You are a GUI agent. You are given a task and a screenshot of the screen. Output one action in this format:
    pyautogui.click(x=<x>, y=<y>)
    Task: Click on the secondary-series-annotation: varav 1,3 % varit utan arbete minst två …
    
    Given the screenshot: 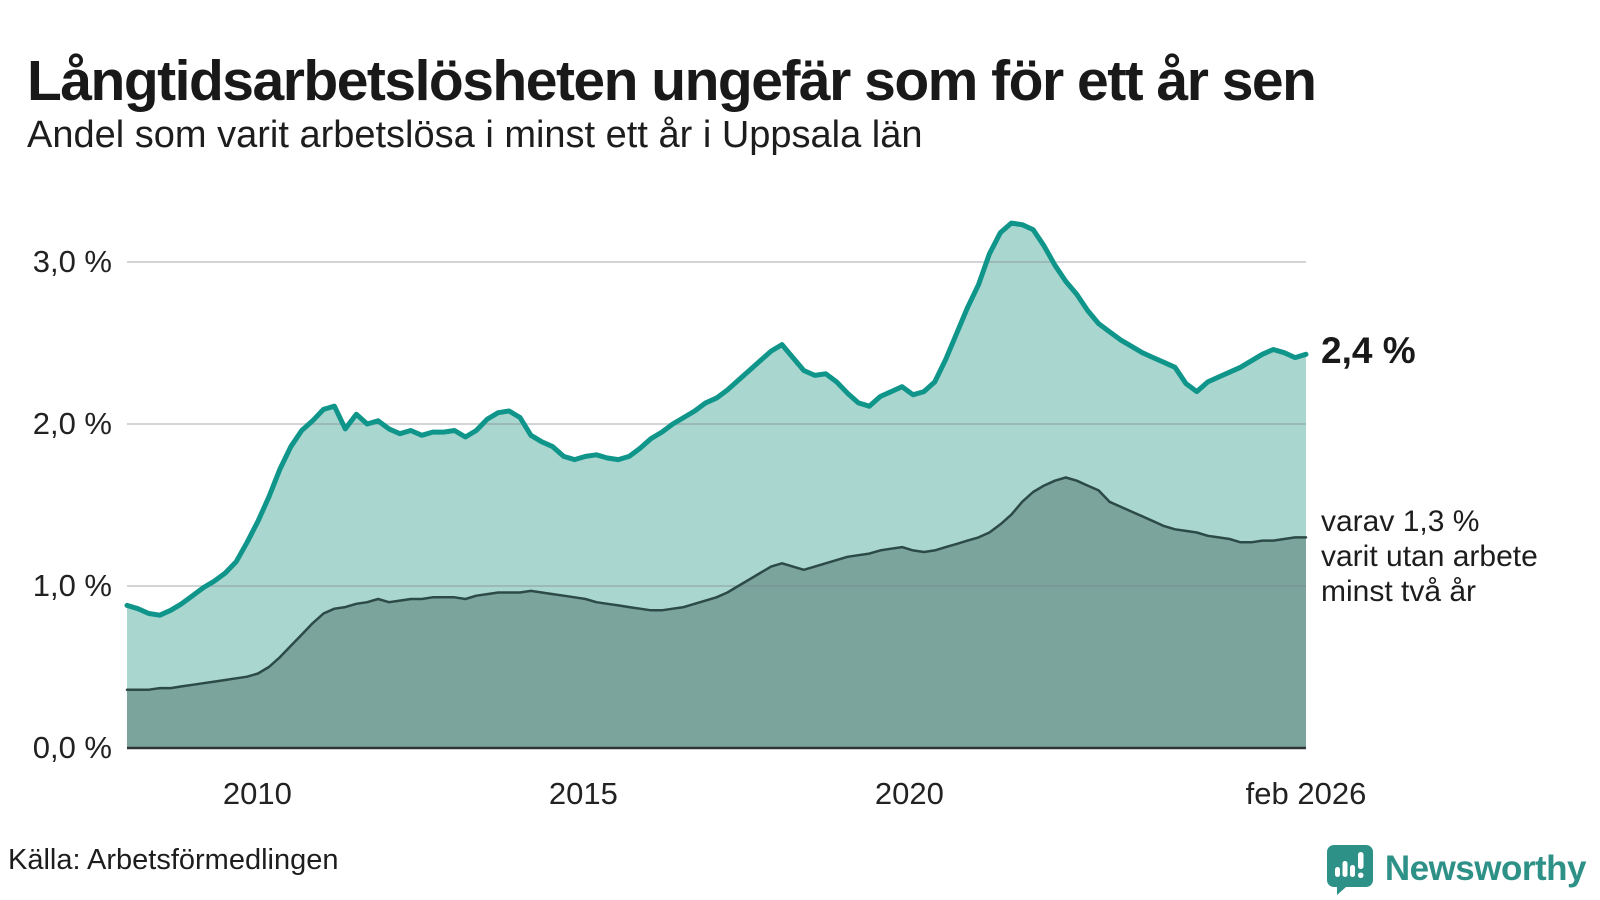 What is the action you would take?
    pyautogui.click(x=1429, y=557)
    